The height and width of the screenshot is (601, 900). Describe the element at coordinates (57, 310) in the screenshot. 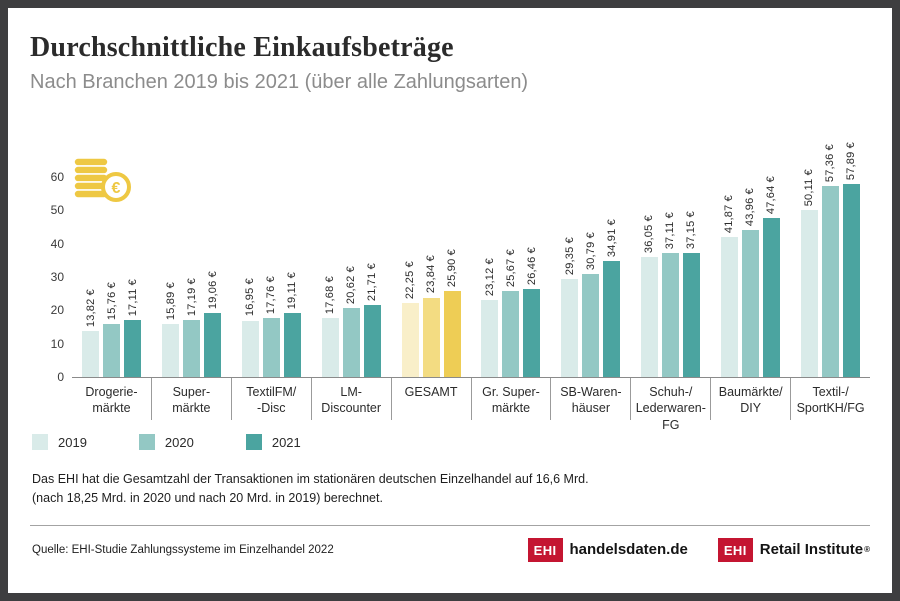

I see `y-axis-label: 20` at that location.